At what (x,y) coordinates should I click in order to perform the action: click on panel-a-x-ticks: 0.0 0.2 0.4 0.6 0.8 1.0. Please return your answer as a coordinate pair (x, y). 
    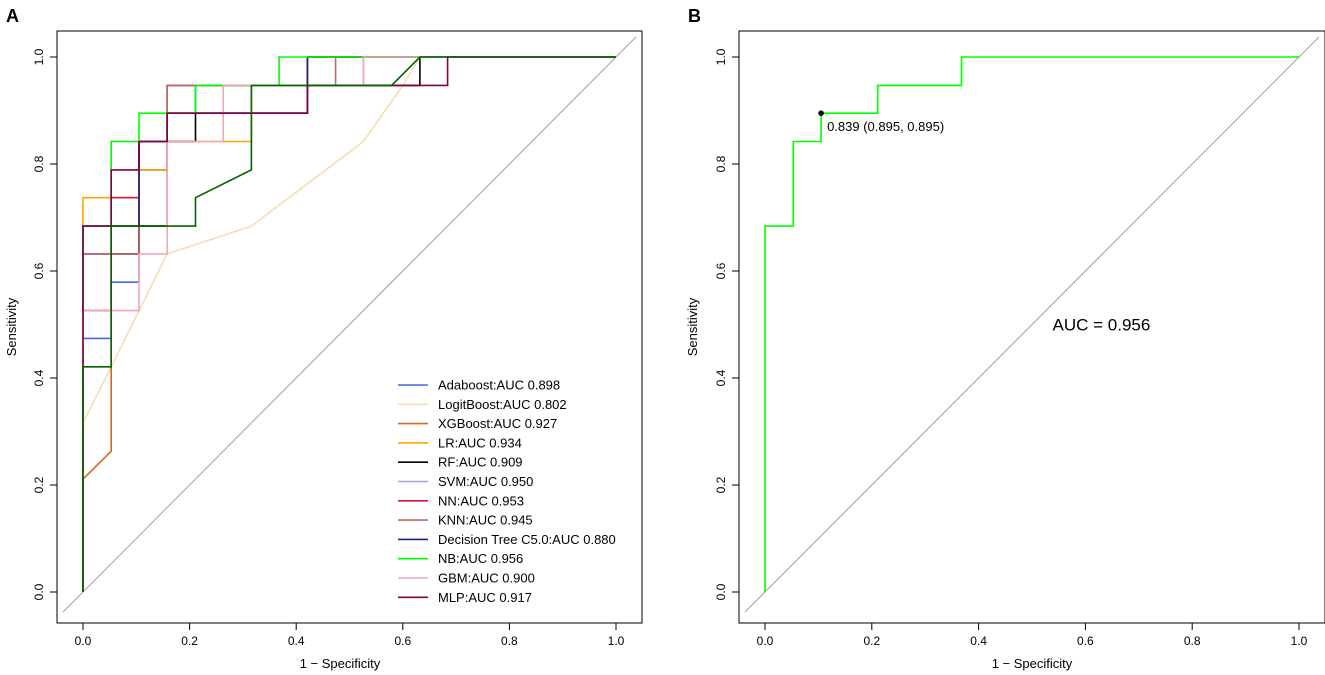
    Looking at the image, I should click on (350, 635).